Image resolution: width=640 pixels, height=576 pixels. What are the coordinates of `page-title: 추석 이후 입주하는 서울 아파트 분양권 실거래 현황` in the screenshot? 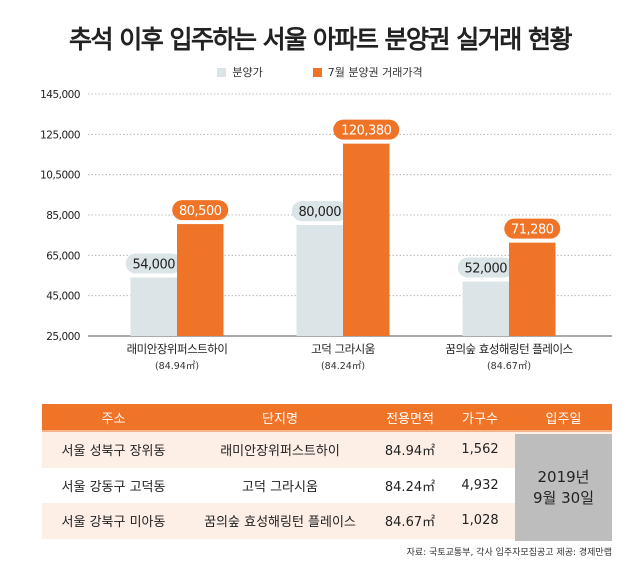 It's located at (320, 39).